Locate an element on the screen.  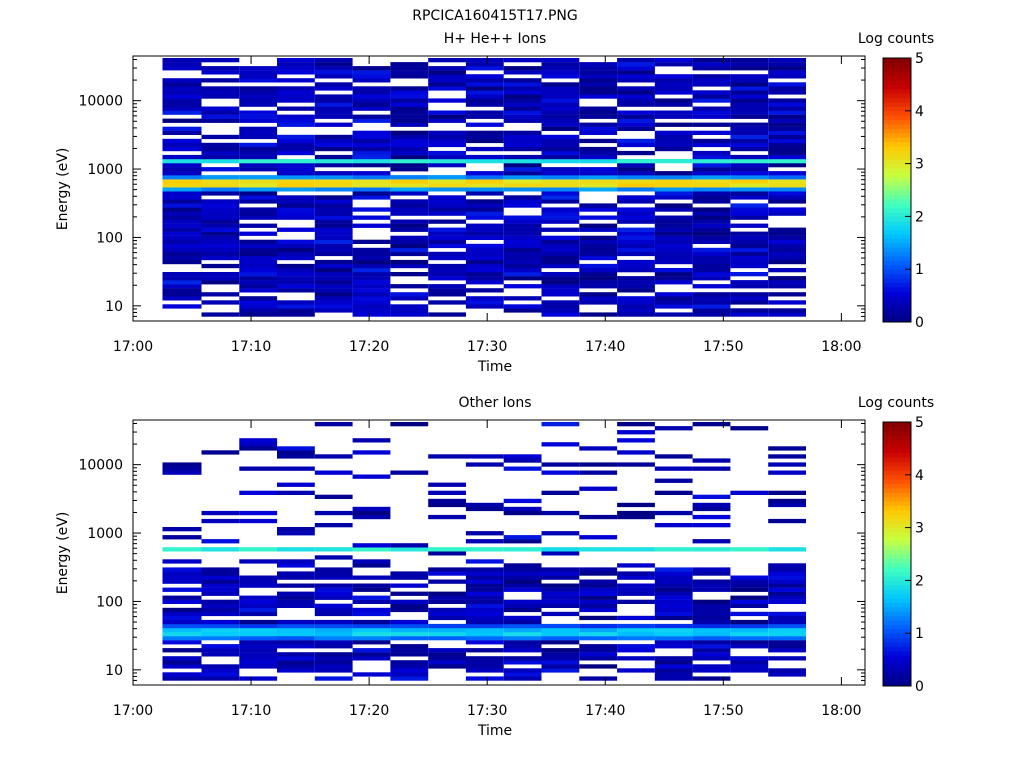
colorbar-tick-label: 0 is located at coordinates (919, 323).